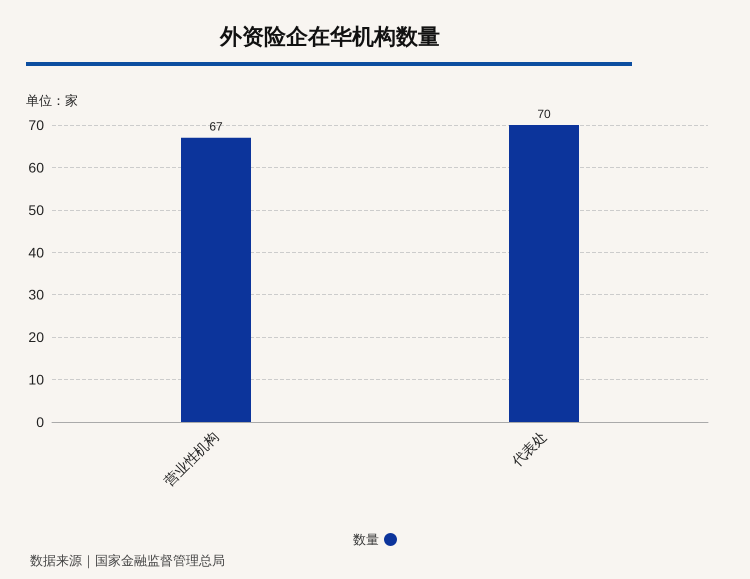 Image resolution: width=750 pixels, height=579 pixels. What do you see at coordinates (544, 114) in the screenshot?
I see `data-label: 70` at bounding box center [544, 114].